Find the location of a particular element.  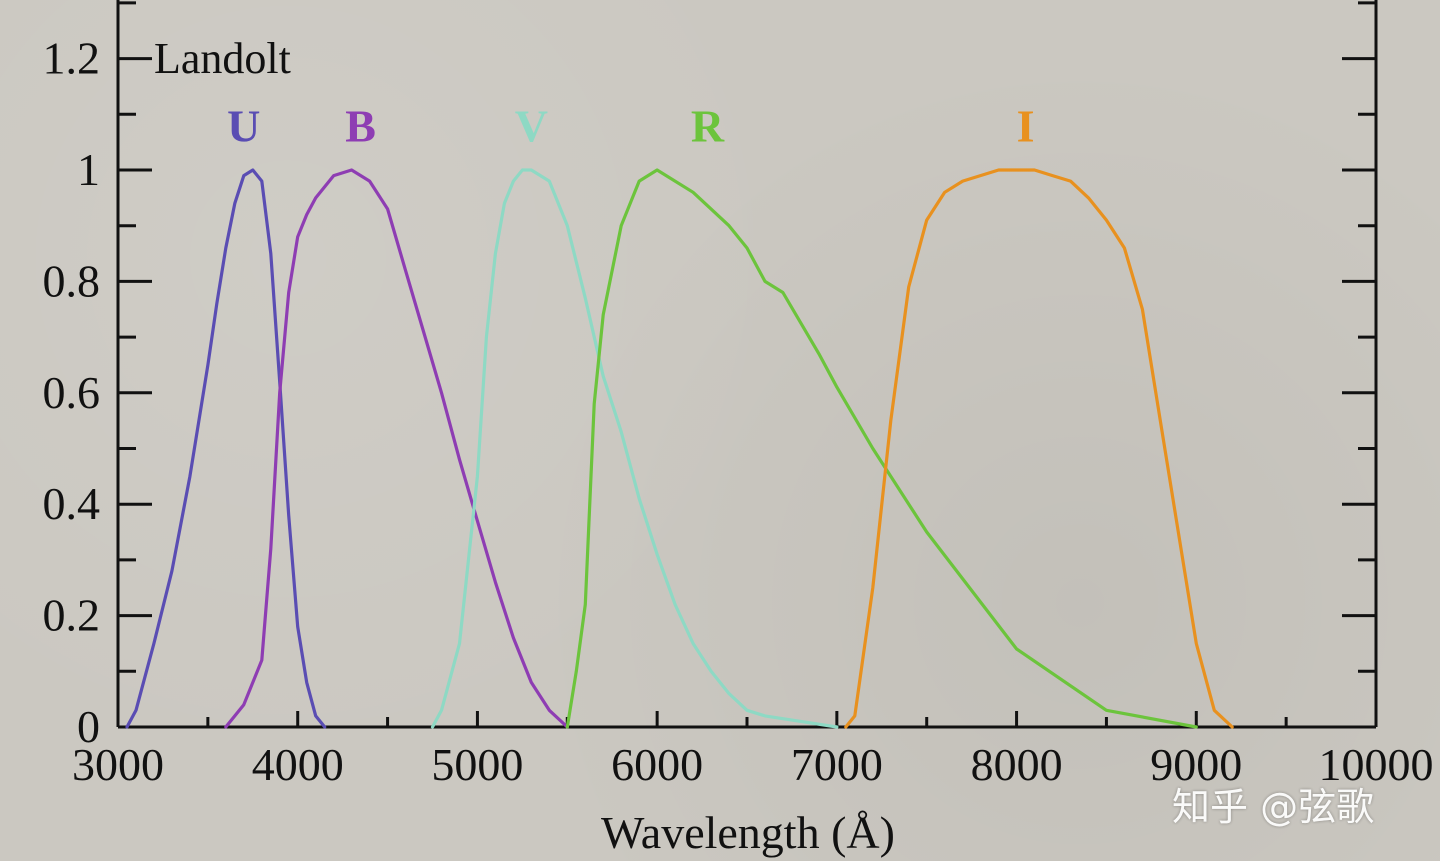

y-tick-label: 0 is located at coordinates (88, 726).